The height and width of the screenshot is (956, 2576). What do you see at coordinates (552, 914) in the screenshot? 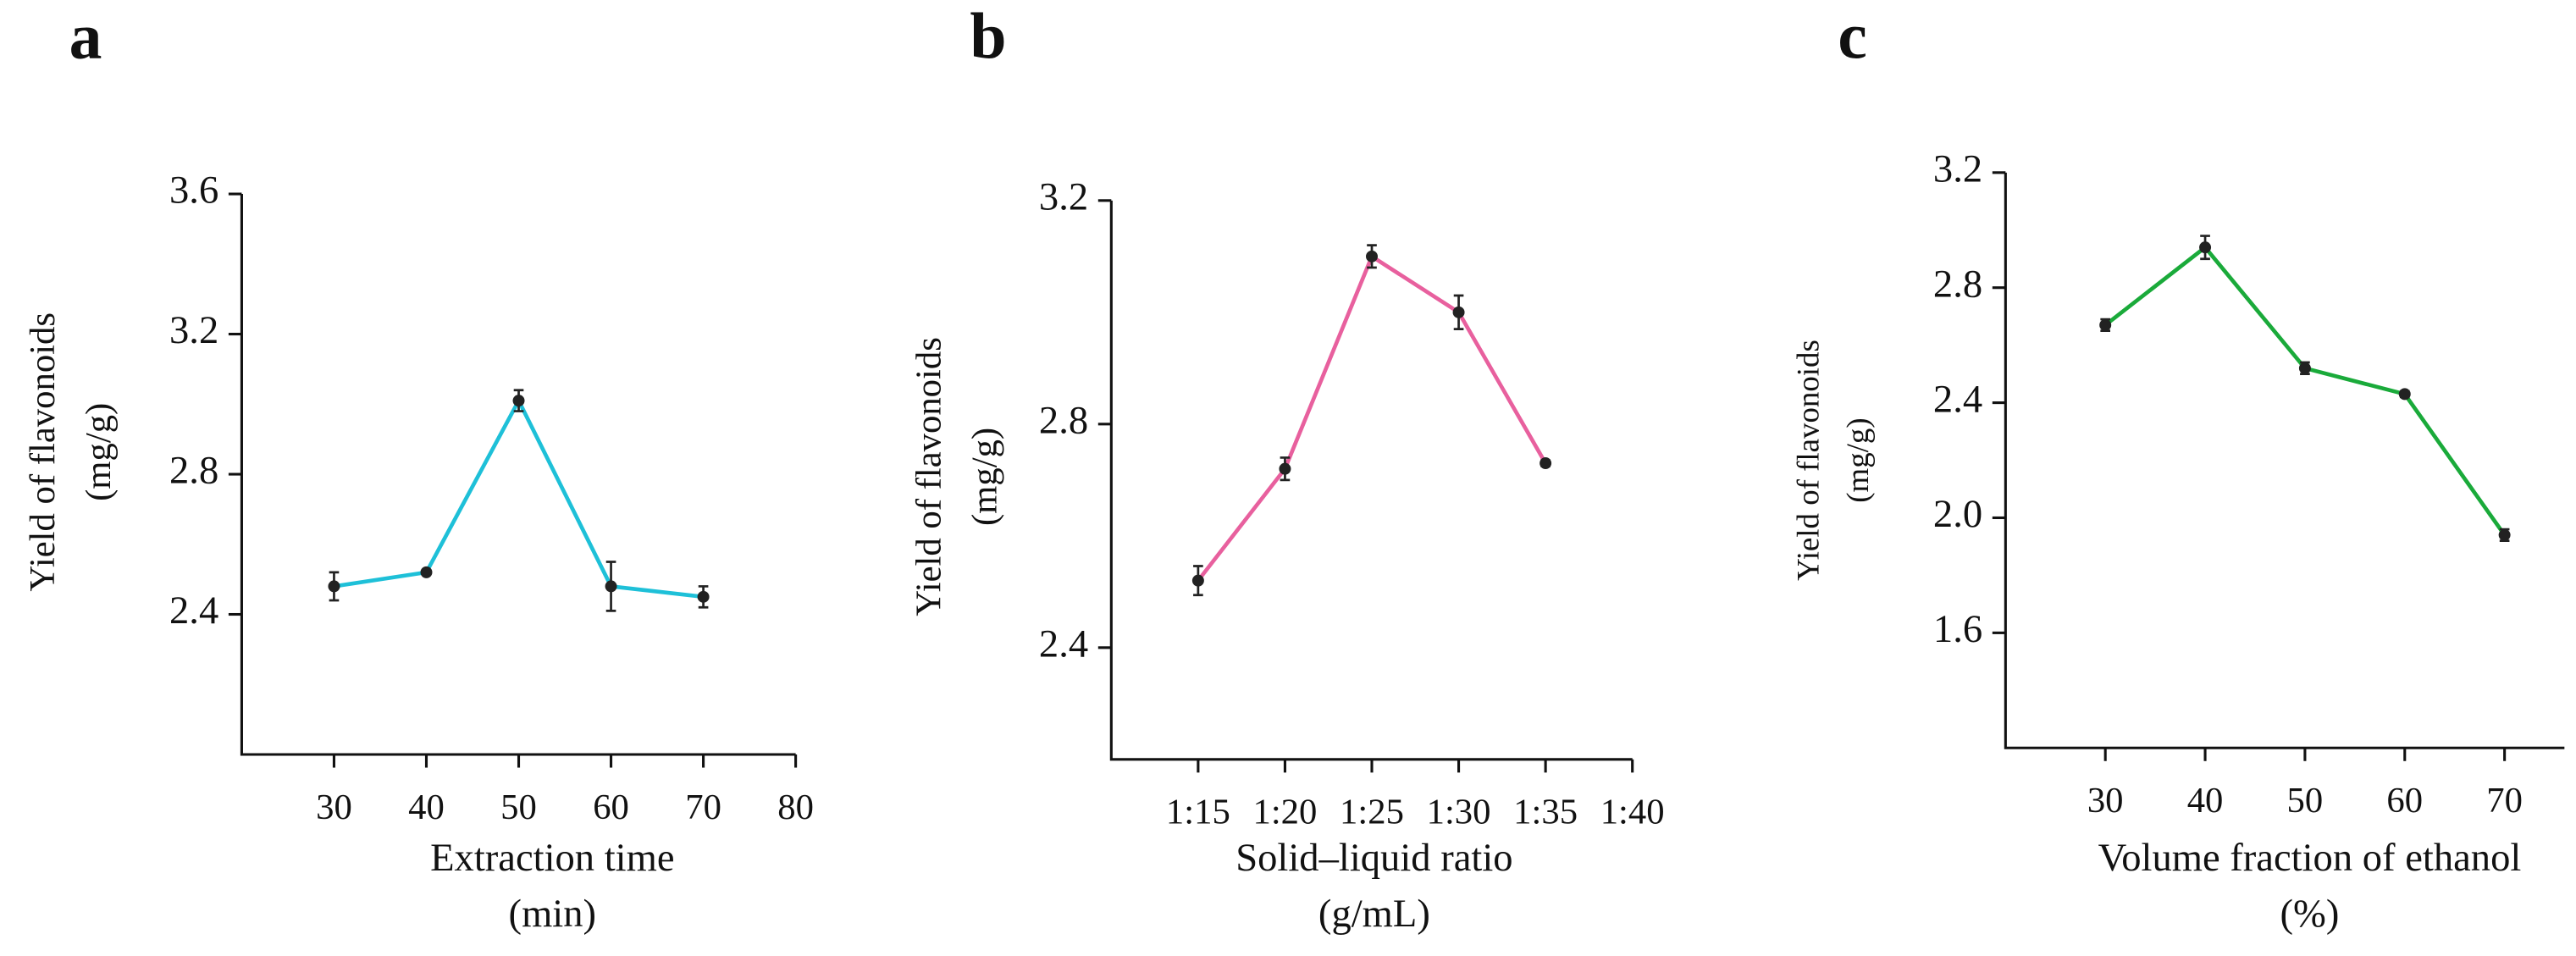
I see `x-axis-label: (min)` at bounding box center [552, 914].